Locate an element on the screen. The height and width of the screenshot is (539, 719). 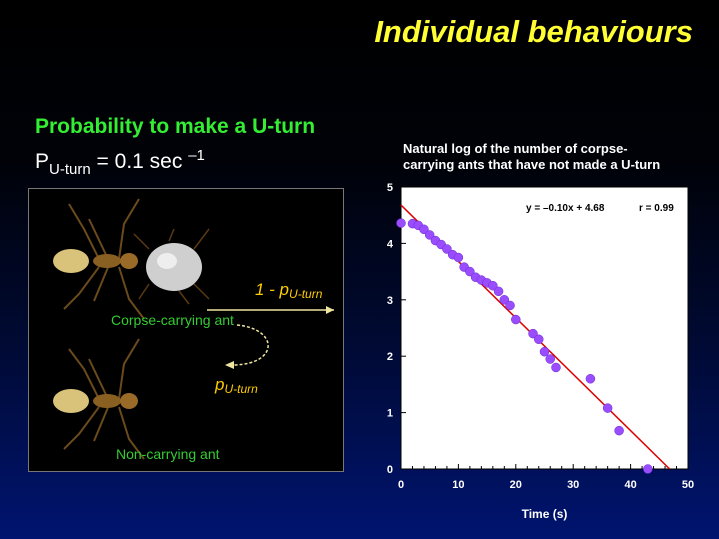
x-tick-label: 20 is located at coordinates (516, 485).